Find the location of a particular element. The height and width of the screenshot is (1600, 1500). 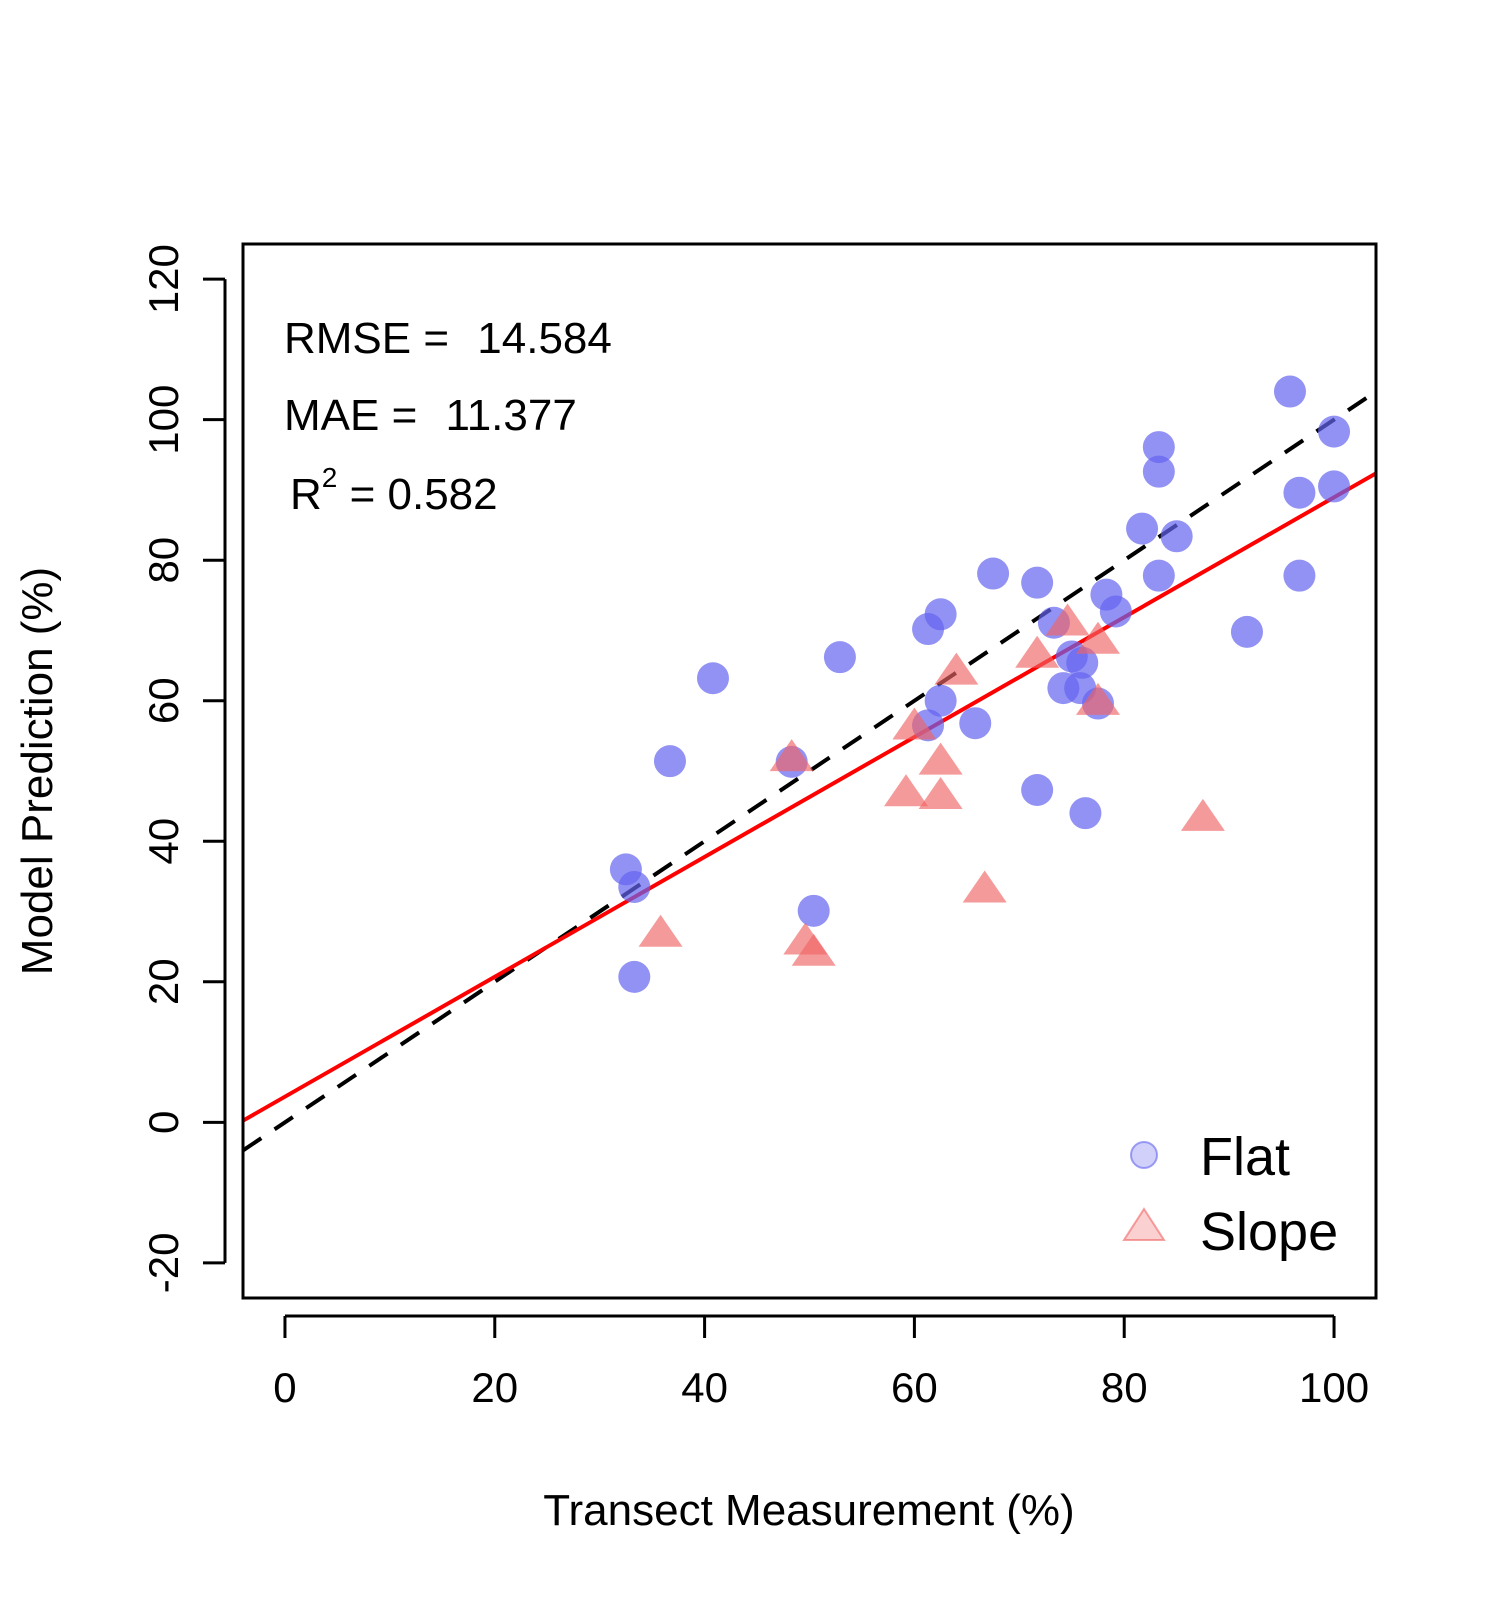

r-squared-text: R2 = 0.582 is located at coordinates (394, 490).